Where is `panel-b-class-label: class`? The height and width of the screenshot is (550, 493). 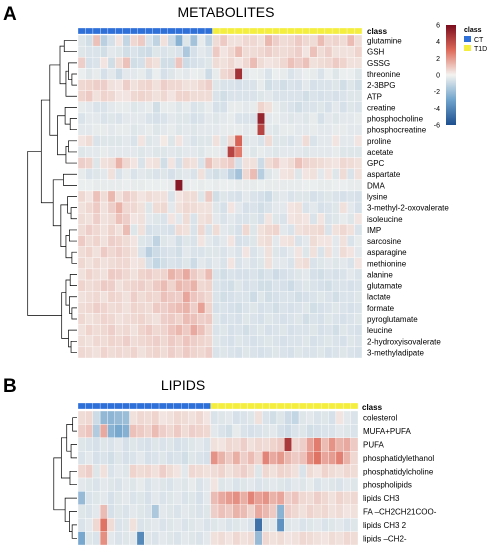 panel-b-class-label: class is located at coordinates (372, 407).